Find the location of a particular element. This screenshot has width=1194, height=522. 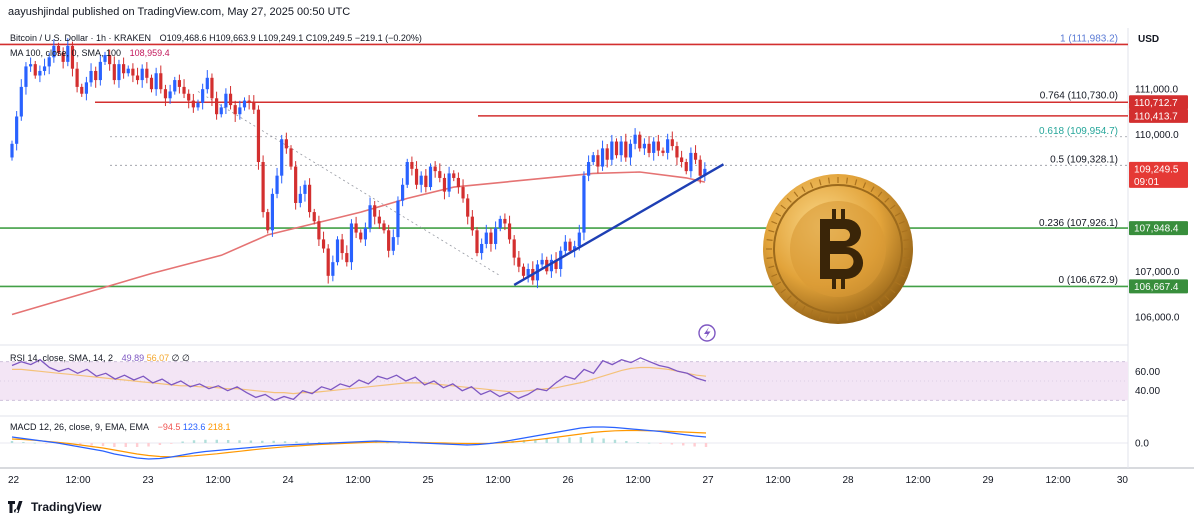

currency-label: USD is located at coordinates (1149, 39).